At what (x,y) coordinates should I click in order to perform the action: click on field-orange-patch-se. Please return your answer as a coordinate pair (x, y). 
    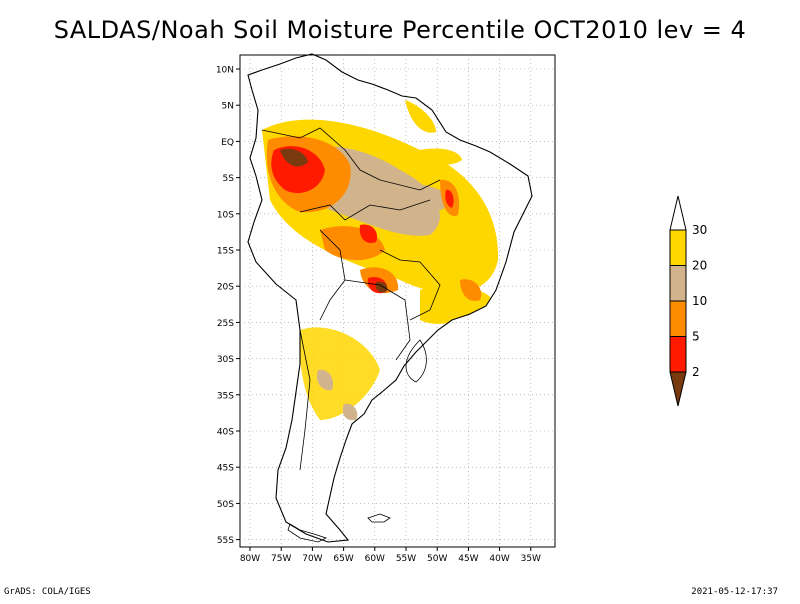
    Looking at the image, I should click on (471, 290).